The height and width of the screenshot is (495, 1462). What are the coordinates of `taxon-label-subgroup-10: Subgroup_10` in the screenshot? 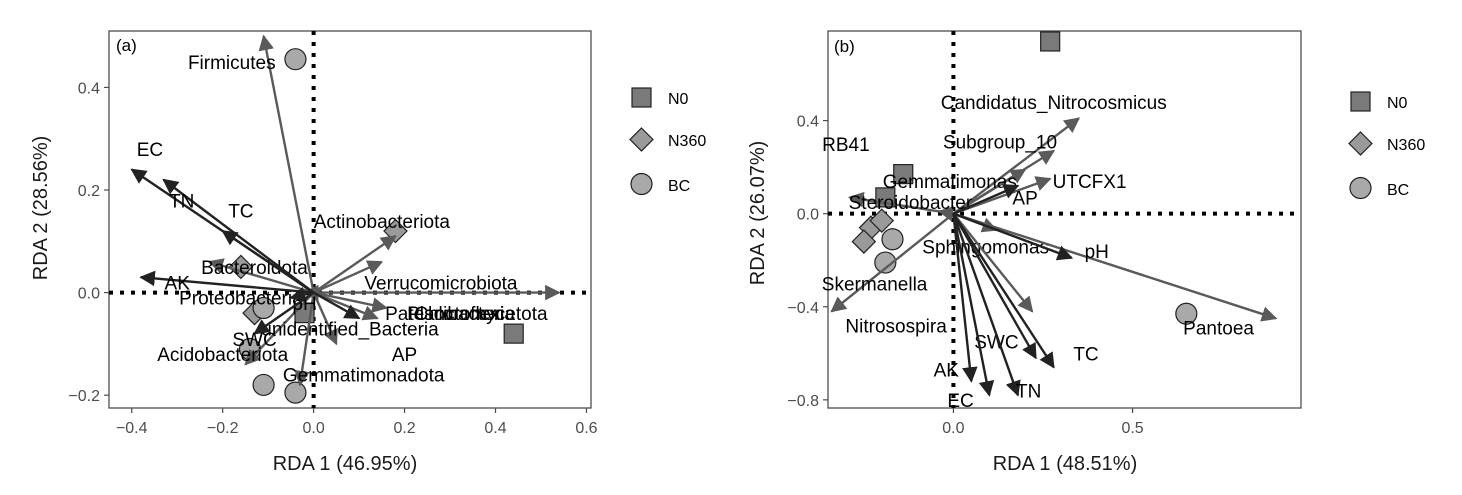 It's located at (1000, 143).